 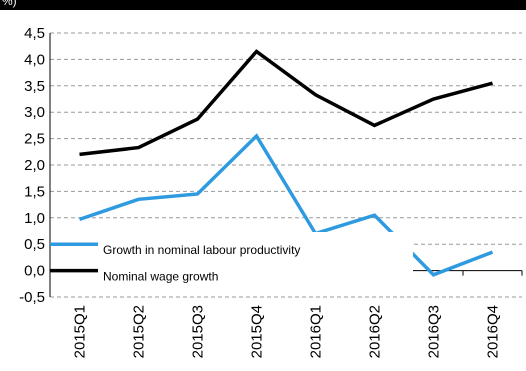 I want to click on y-tick-label: 4,0, so click(x=34, y=59).